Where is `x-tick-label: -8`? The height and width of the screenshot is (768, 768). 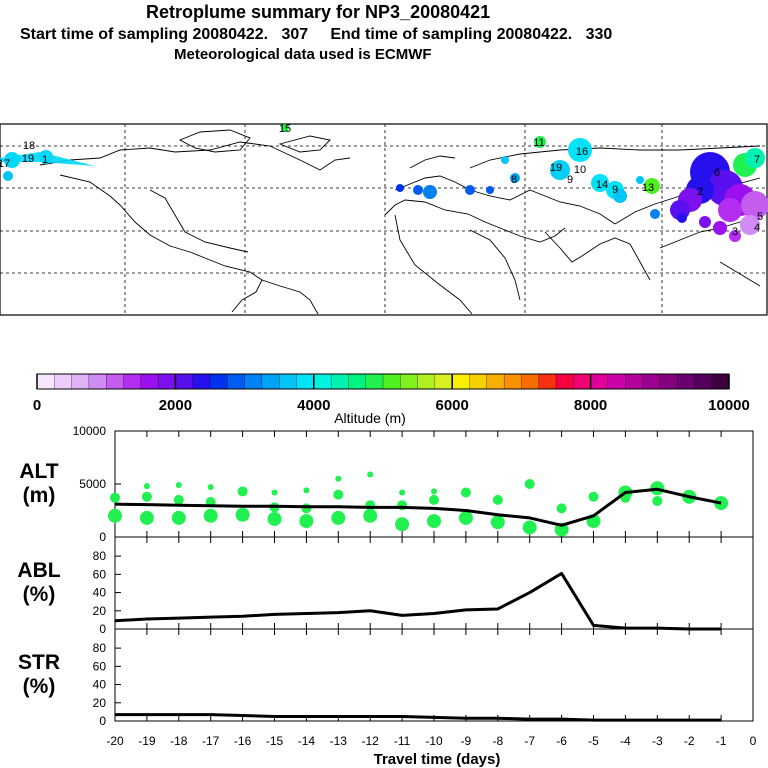
x-tick-label: -8 is located at coordinates (497, 741).